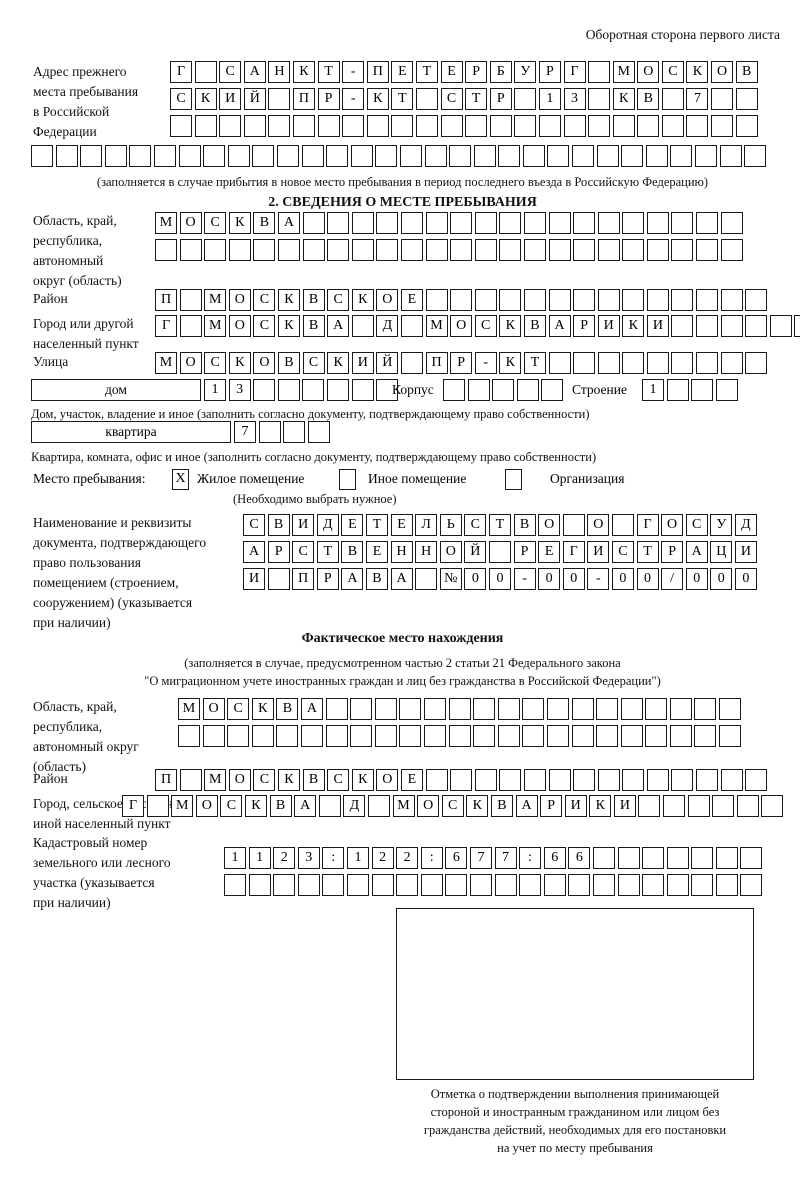  I want to click on stay-street-row-cell-15: К, so click(510, 363).